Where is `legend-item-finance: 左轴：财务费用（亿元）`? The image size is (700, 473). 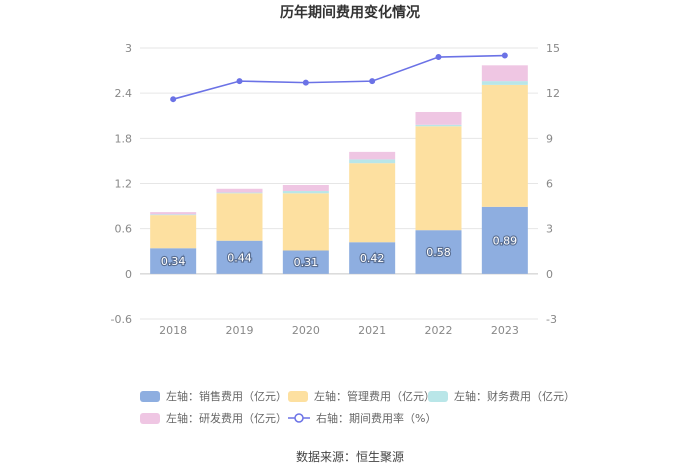 legend-item-finance: 左轴：财务费用（亿元） is located at coordinates (501, 396).